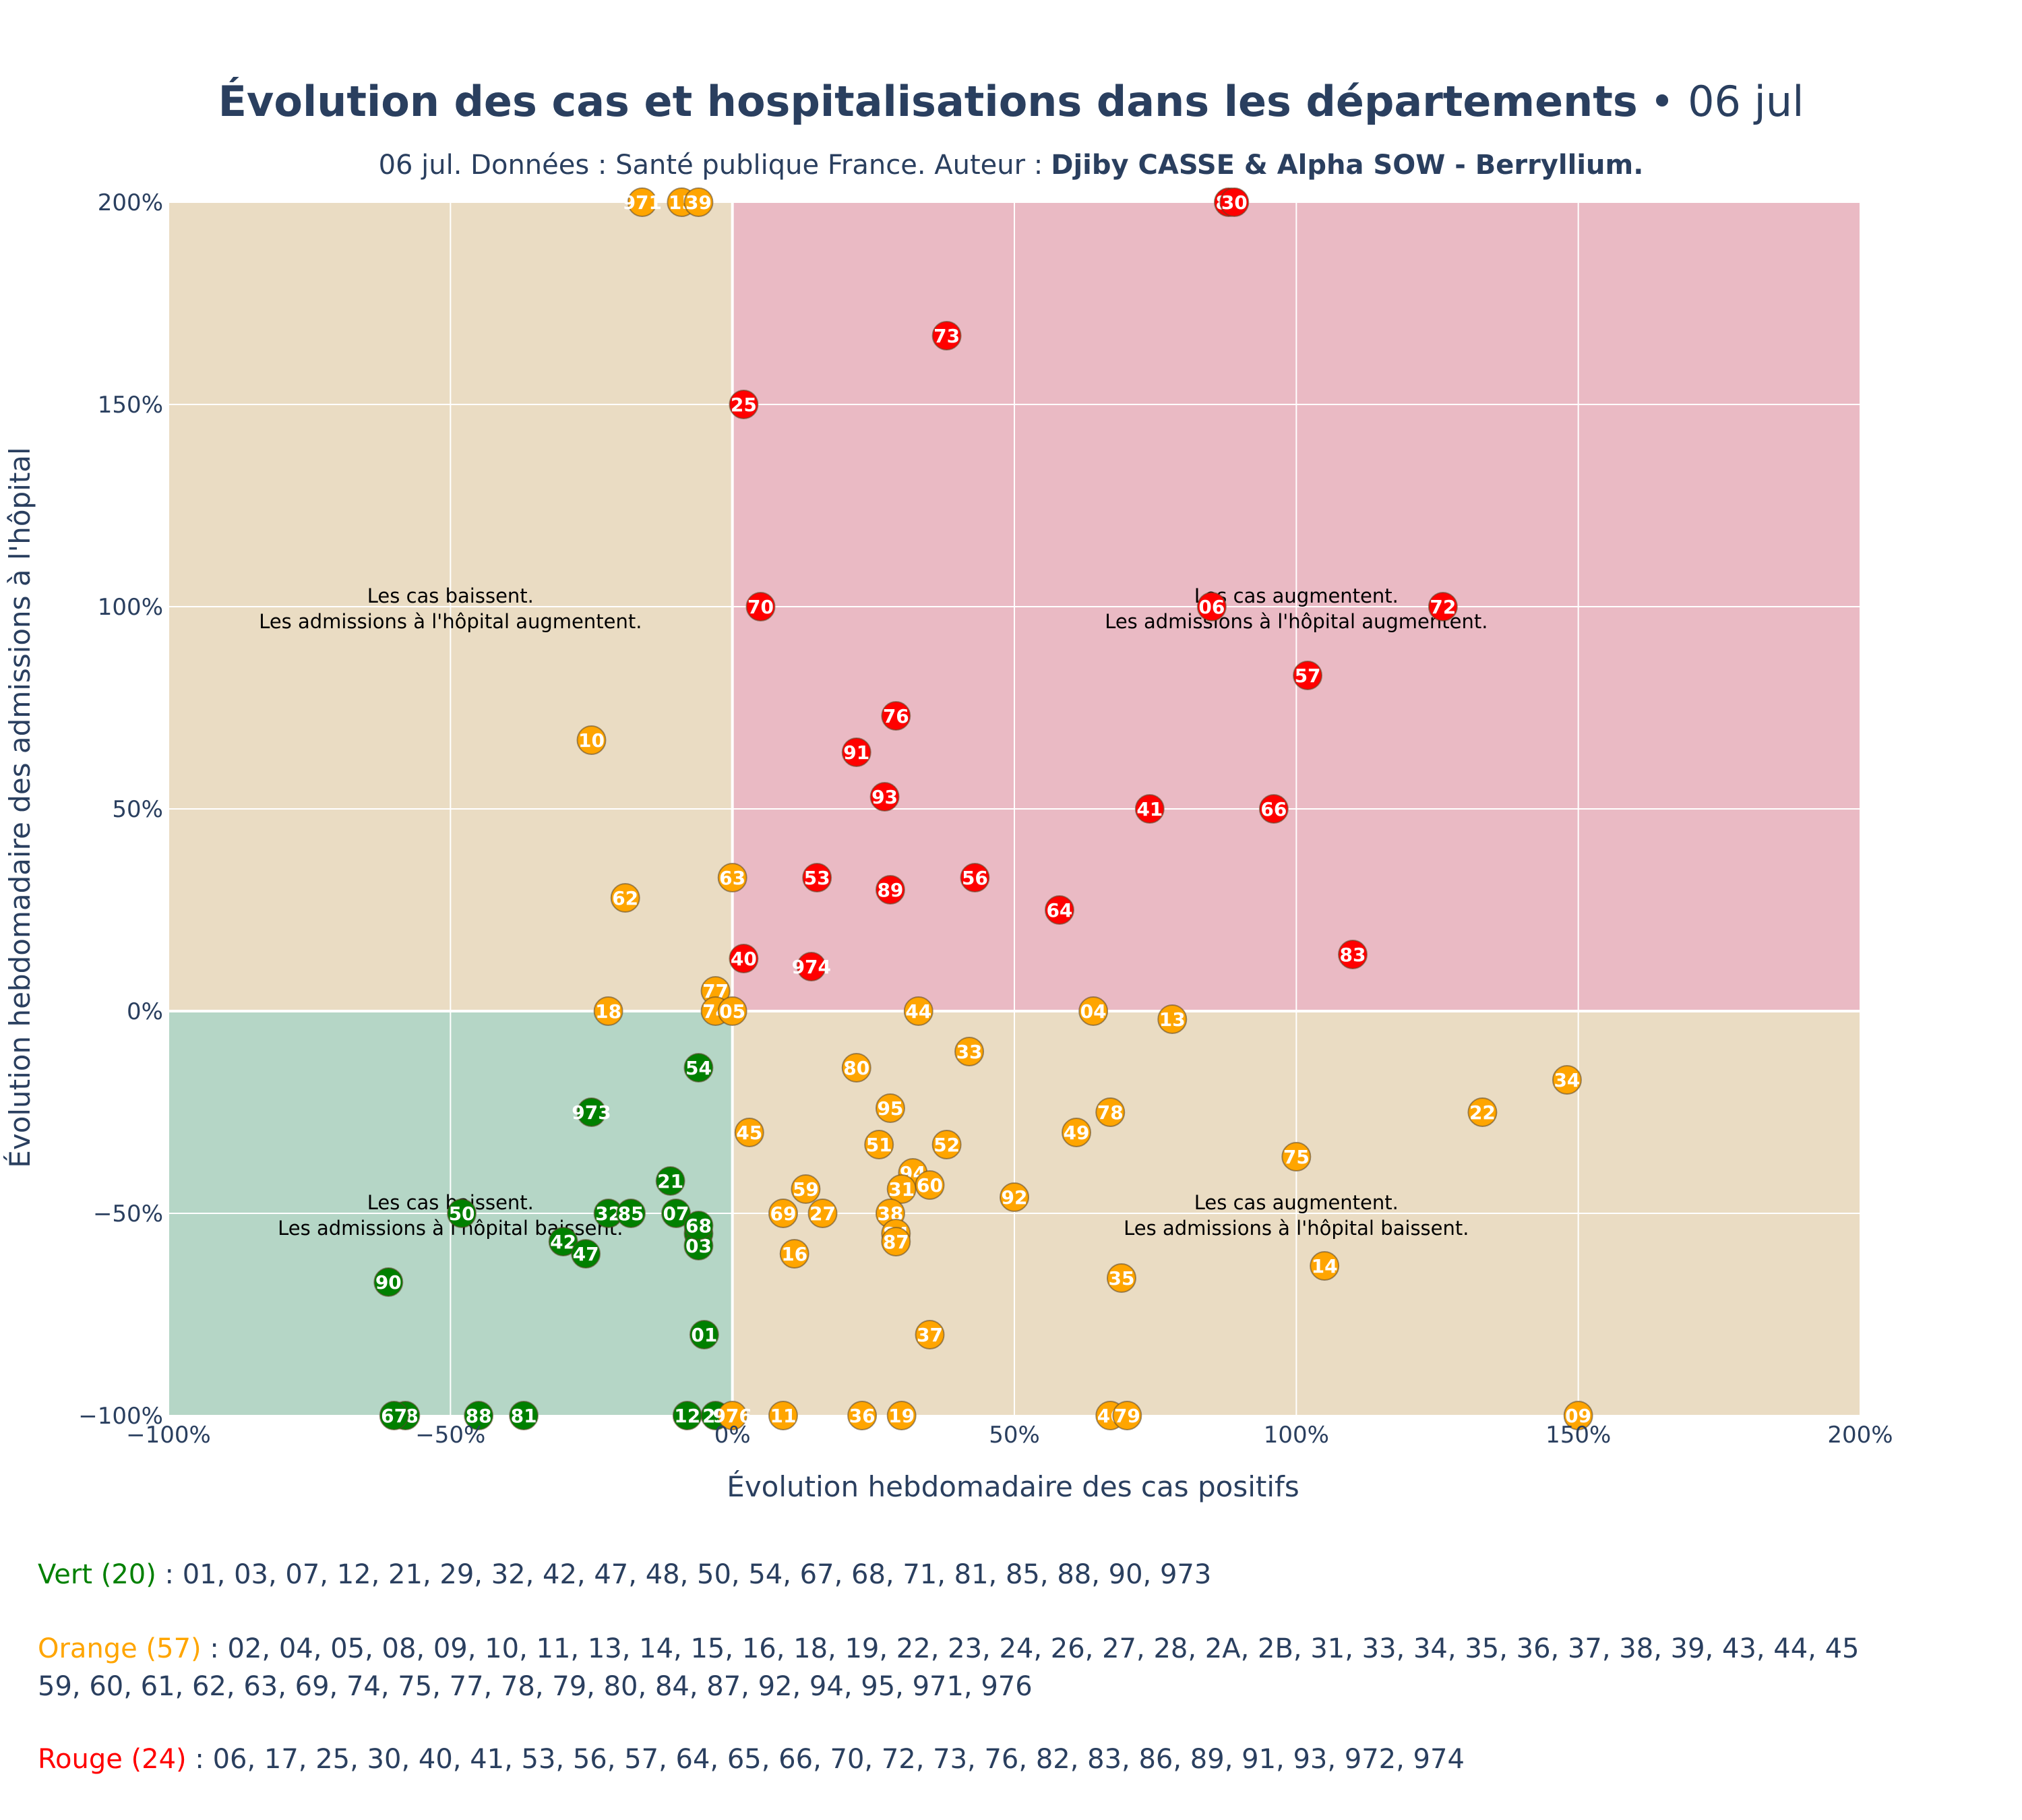  I want to click on point-70: 70, so click(760, 606).